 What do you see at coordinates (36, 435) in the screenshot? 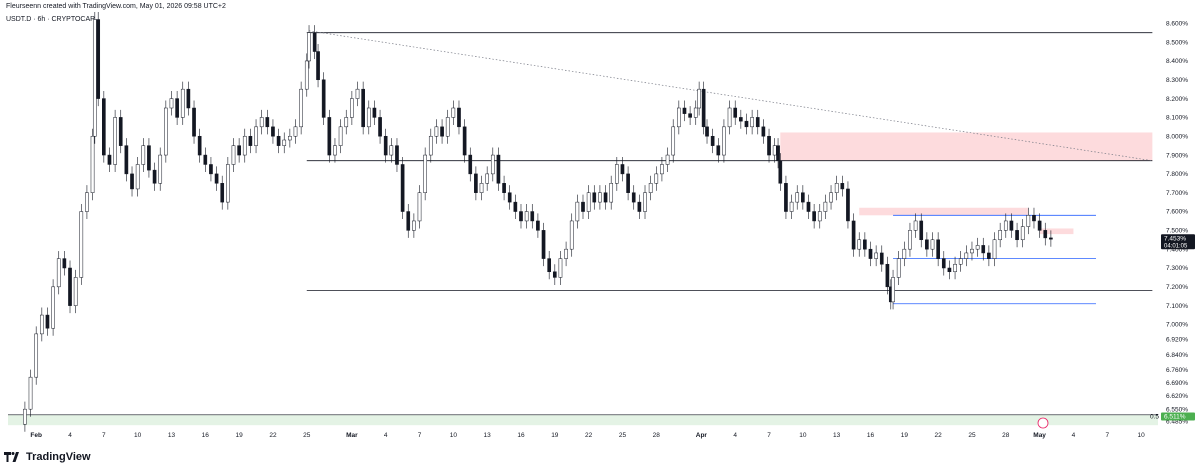
I see `x-tick-label: Feb` at bounding box center [36, 435].